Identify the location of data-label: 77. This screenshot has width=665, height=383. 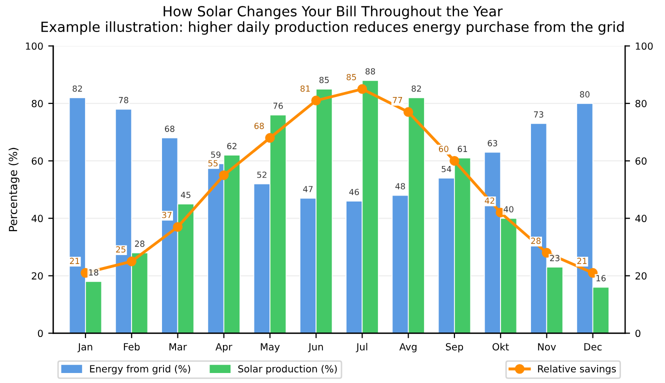
(397, 100).